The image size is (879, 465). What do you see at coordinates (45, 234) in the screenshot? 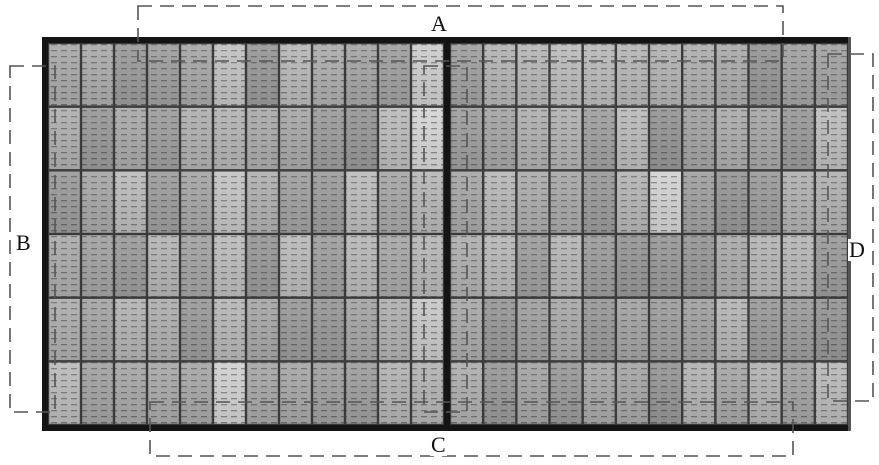
I see `frame-left` at bounding box center [45, 234].